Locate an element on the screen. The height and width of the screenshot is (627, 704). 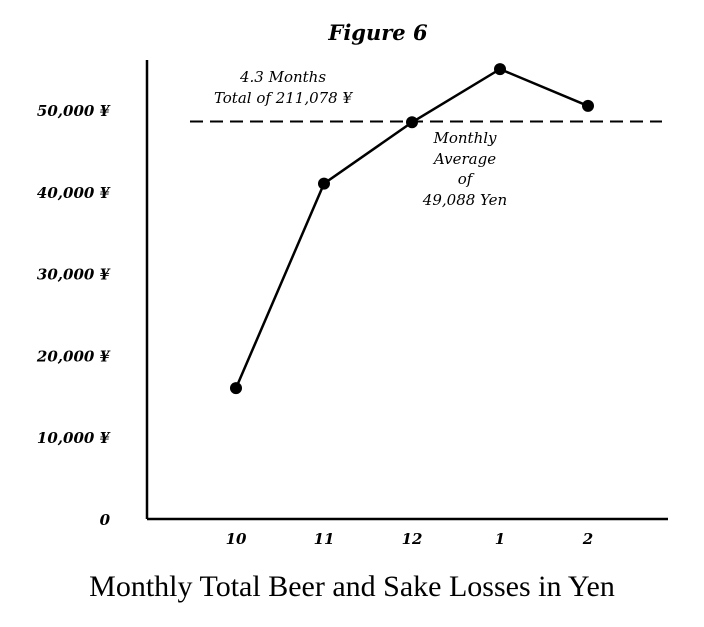
total-annotation-line-2: Total of 211,078 ¥ is located at coordinates (284, 98).